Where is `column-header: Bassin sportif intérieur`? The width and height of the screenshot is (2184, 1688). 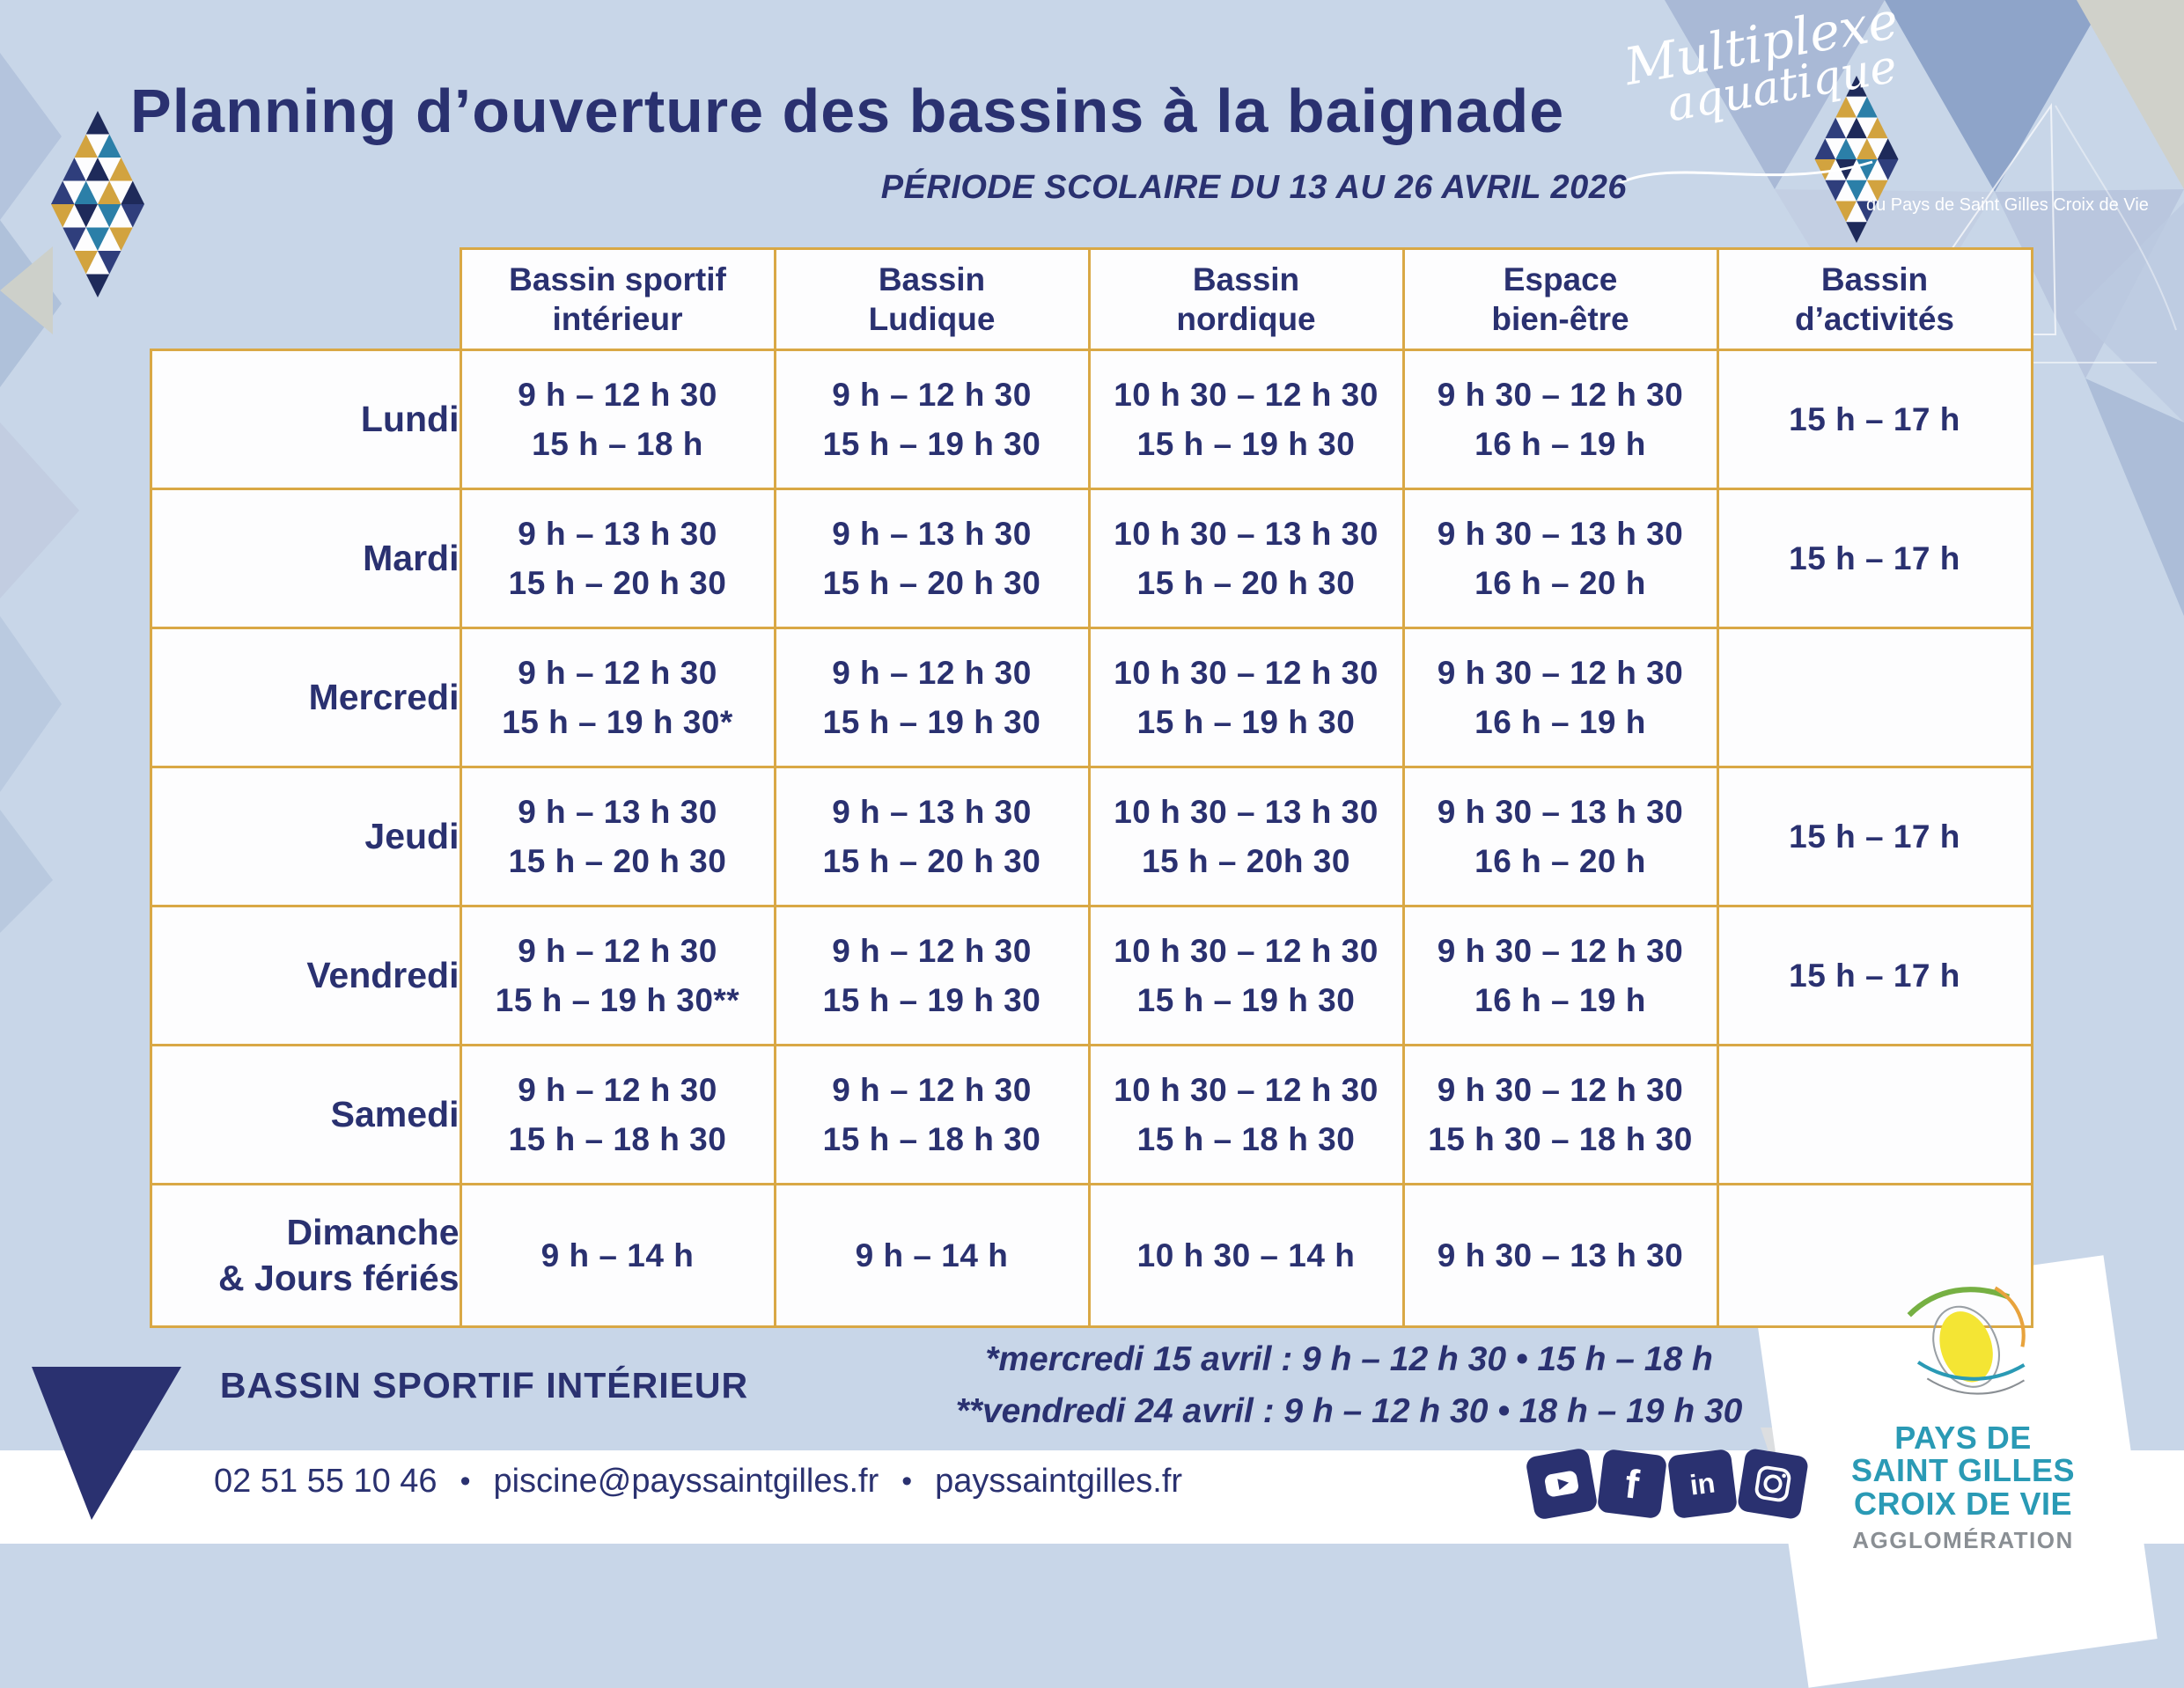 column-header: Bassin sportif intérieur is located at coordinates (617, 299).